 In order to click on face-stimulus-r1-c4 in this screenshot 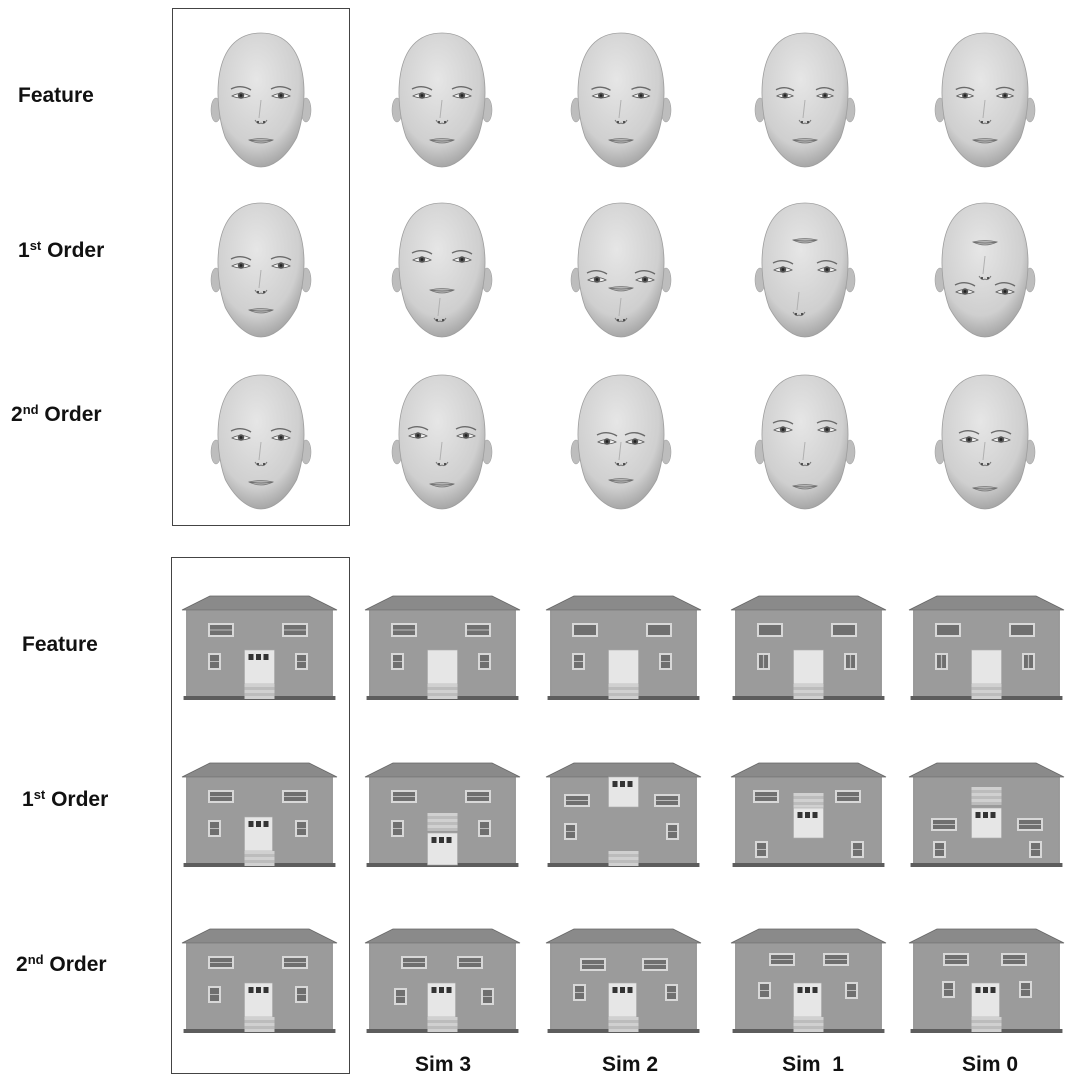, I will do `click(985, 270)`.